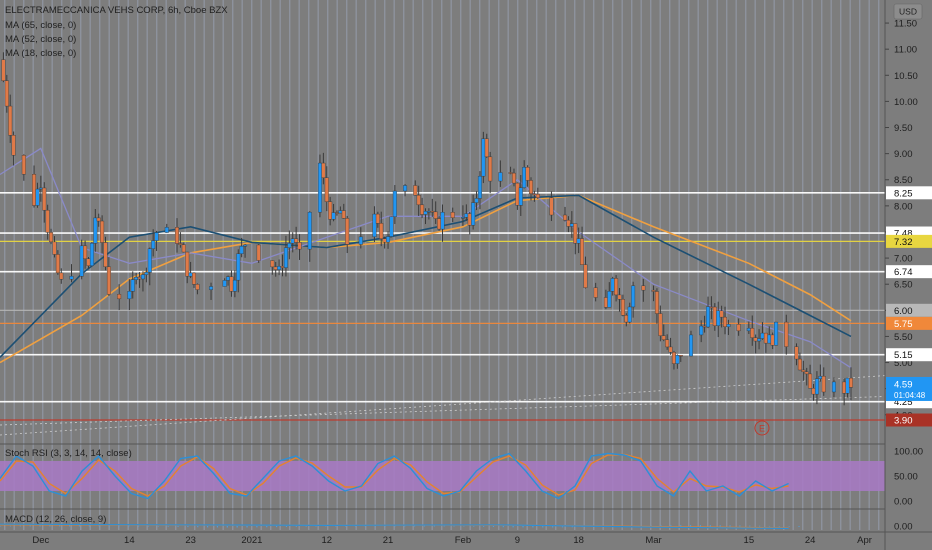 The height and width of the screenshot is (550, 932). What do you see at coordinates (41, 25) in the screenshot?
I see `ma65-legend: MA (65, close, 0)` at bounding box center [41, 25].